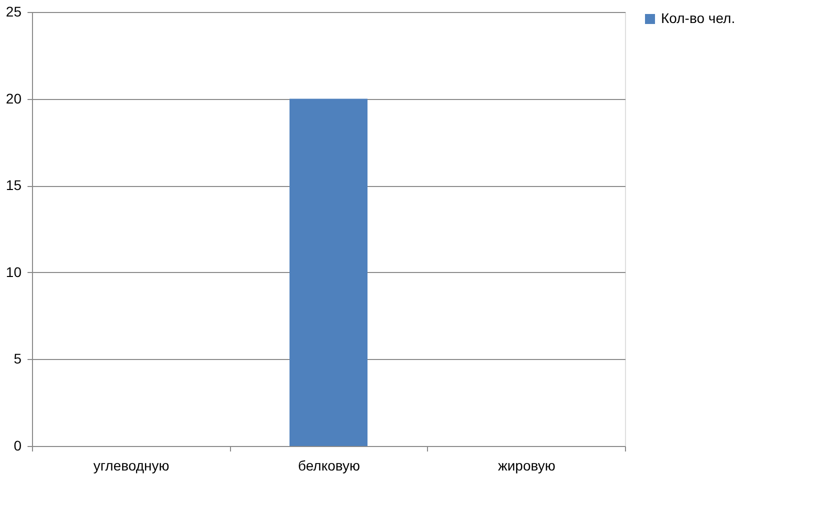 Image resolution: width=816 pixels, height=512 pixels. Describe the element at coordinates (527, 466) in the screenshot. I see `x-tick-label: жировую` at that location.